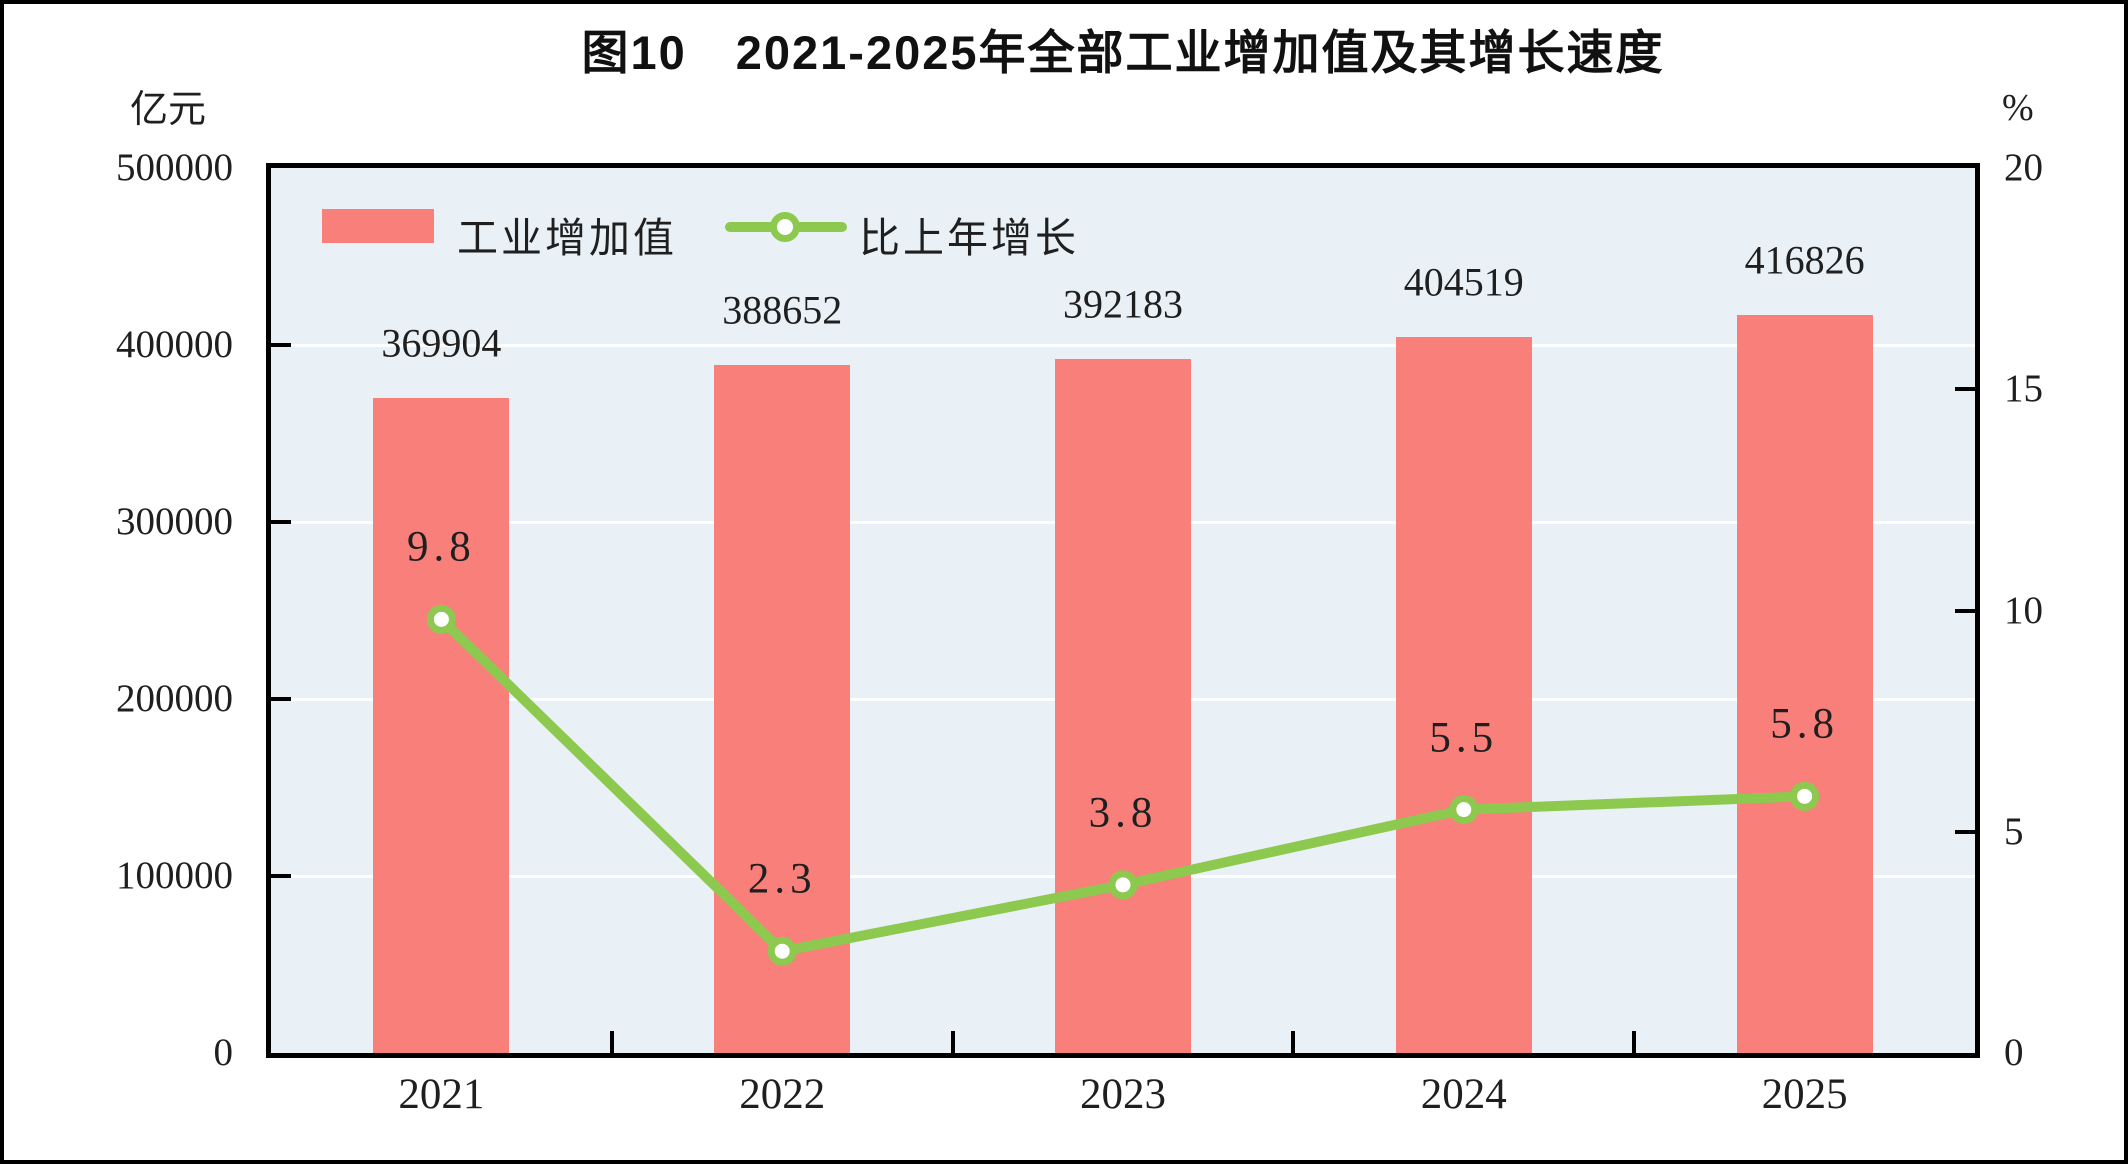  What do you see at coordinates (174, 698) in the screenshot?
I see `left-axis-tick-label: 200000` at bounding box center [174, 698].